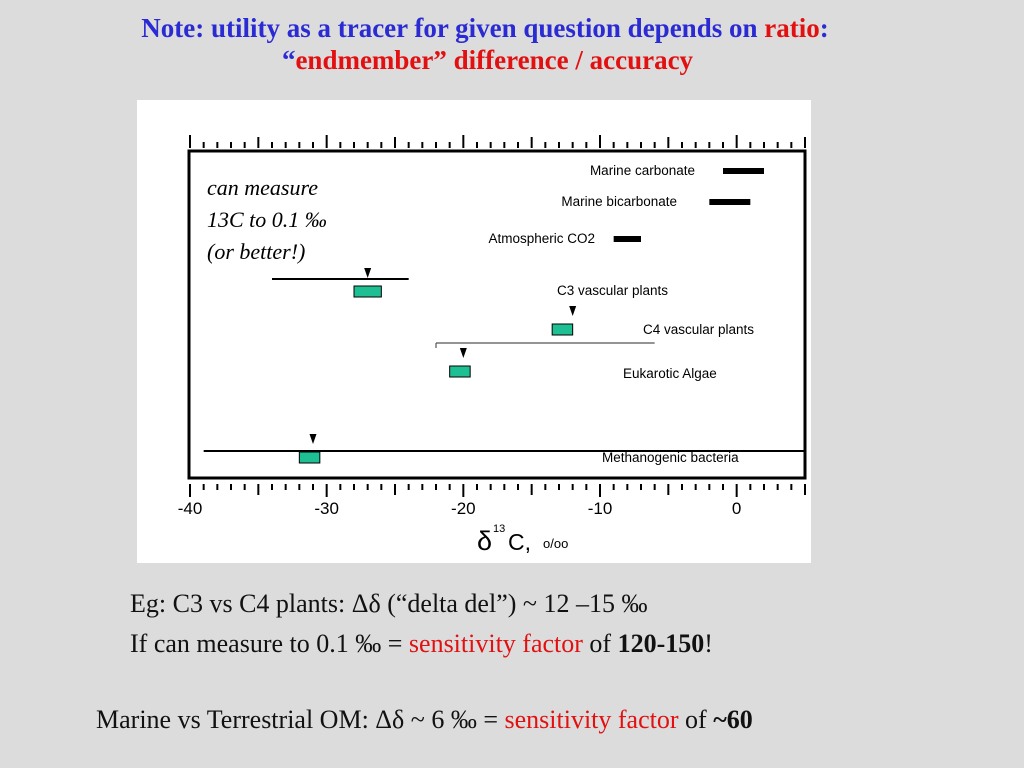 The width and height of the screenshot is (1024, 768). Describe the element at coordinates (698, 329) in the screenshot. I see `c4-vascular-plants-label: C4 vascular plants` at that location.